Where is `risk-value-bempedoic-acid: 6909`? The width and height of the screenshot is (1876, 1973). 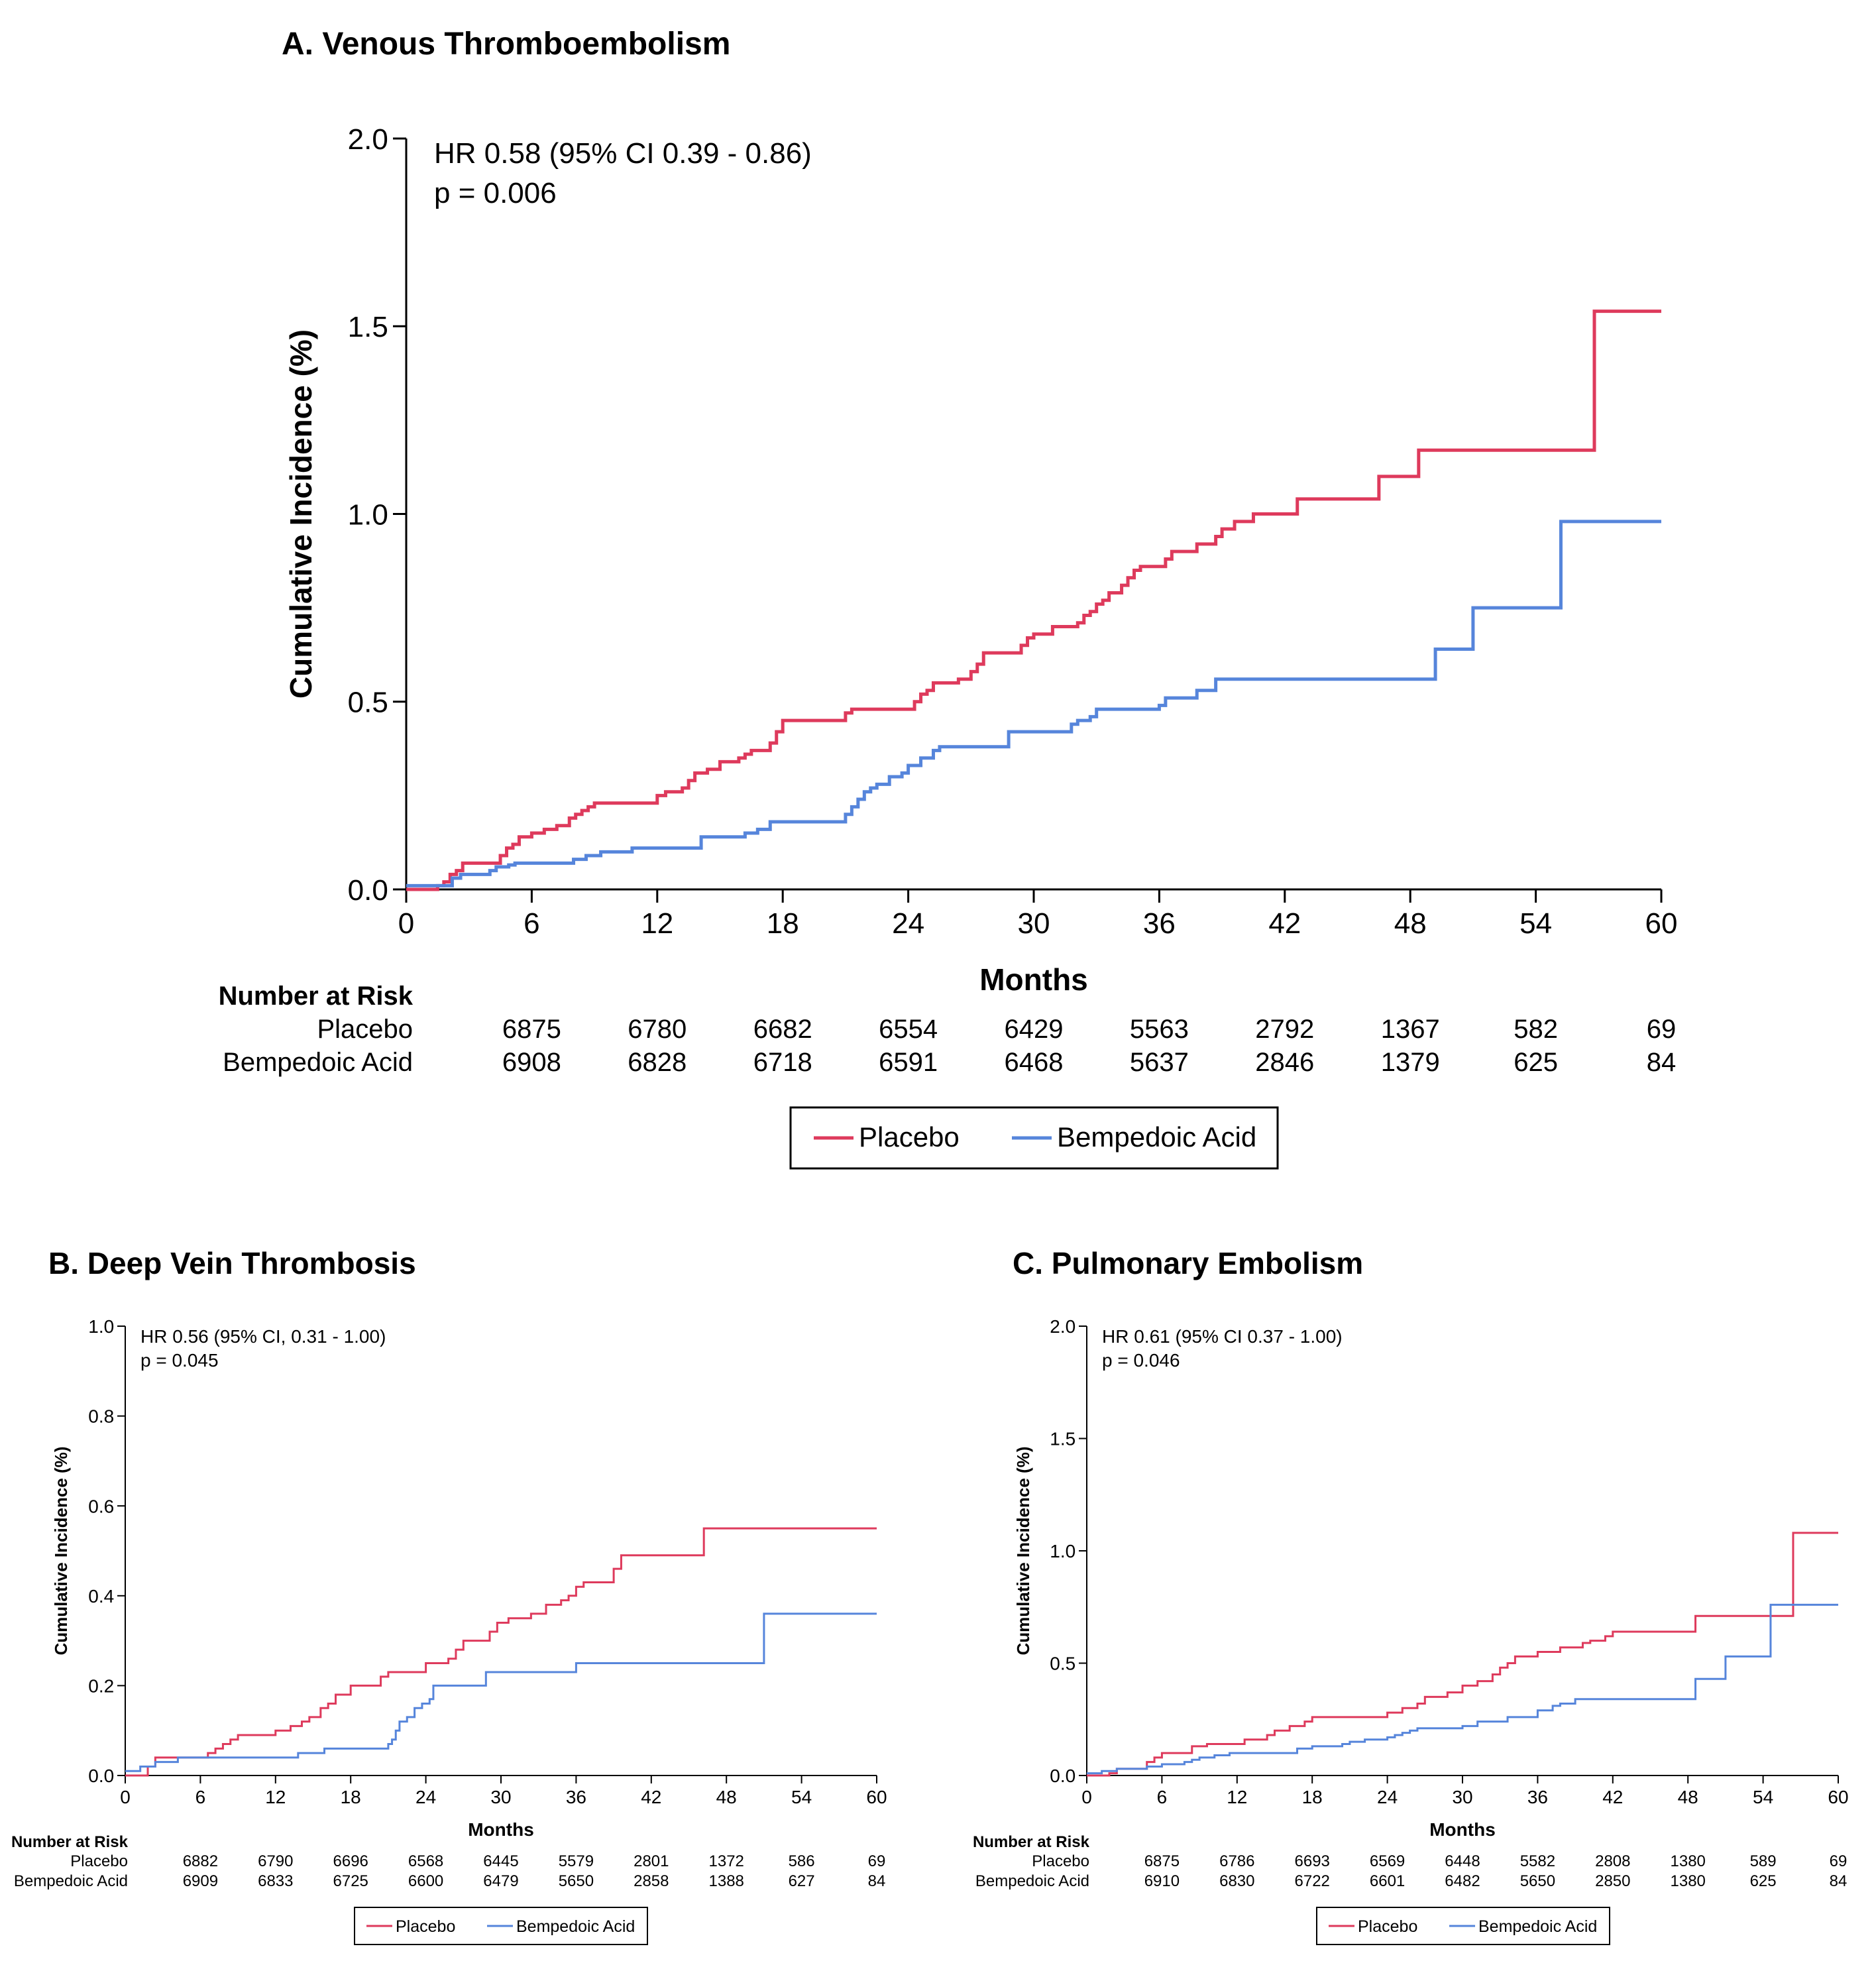
risk-value-bempedoic-acid: 6909 is located at coordinates (200, 1881).